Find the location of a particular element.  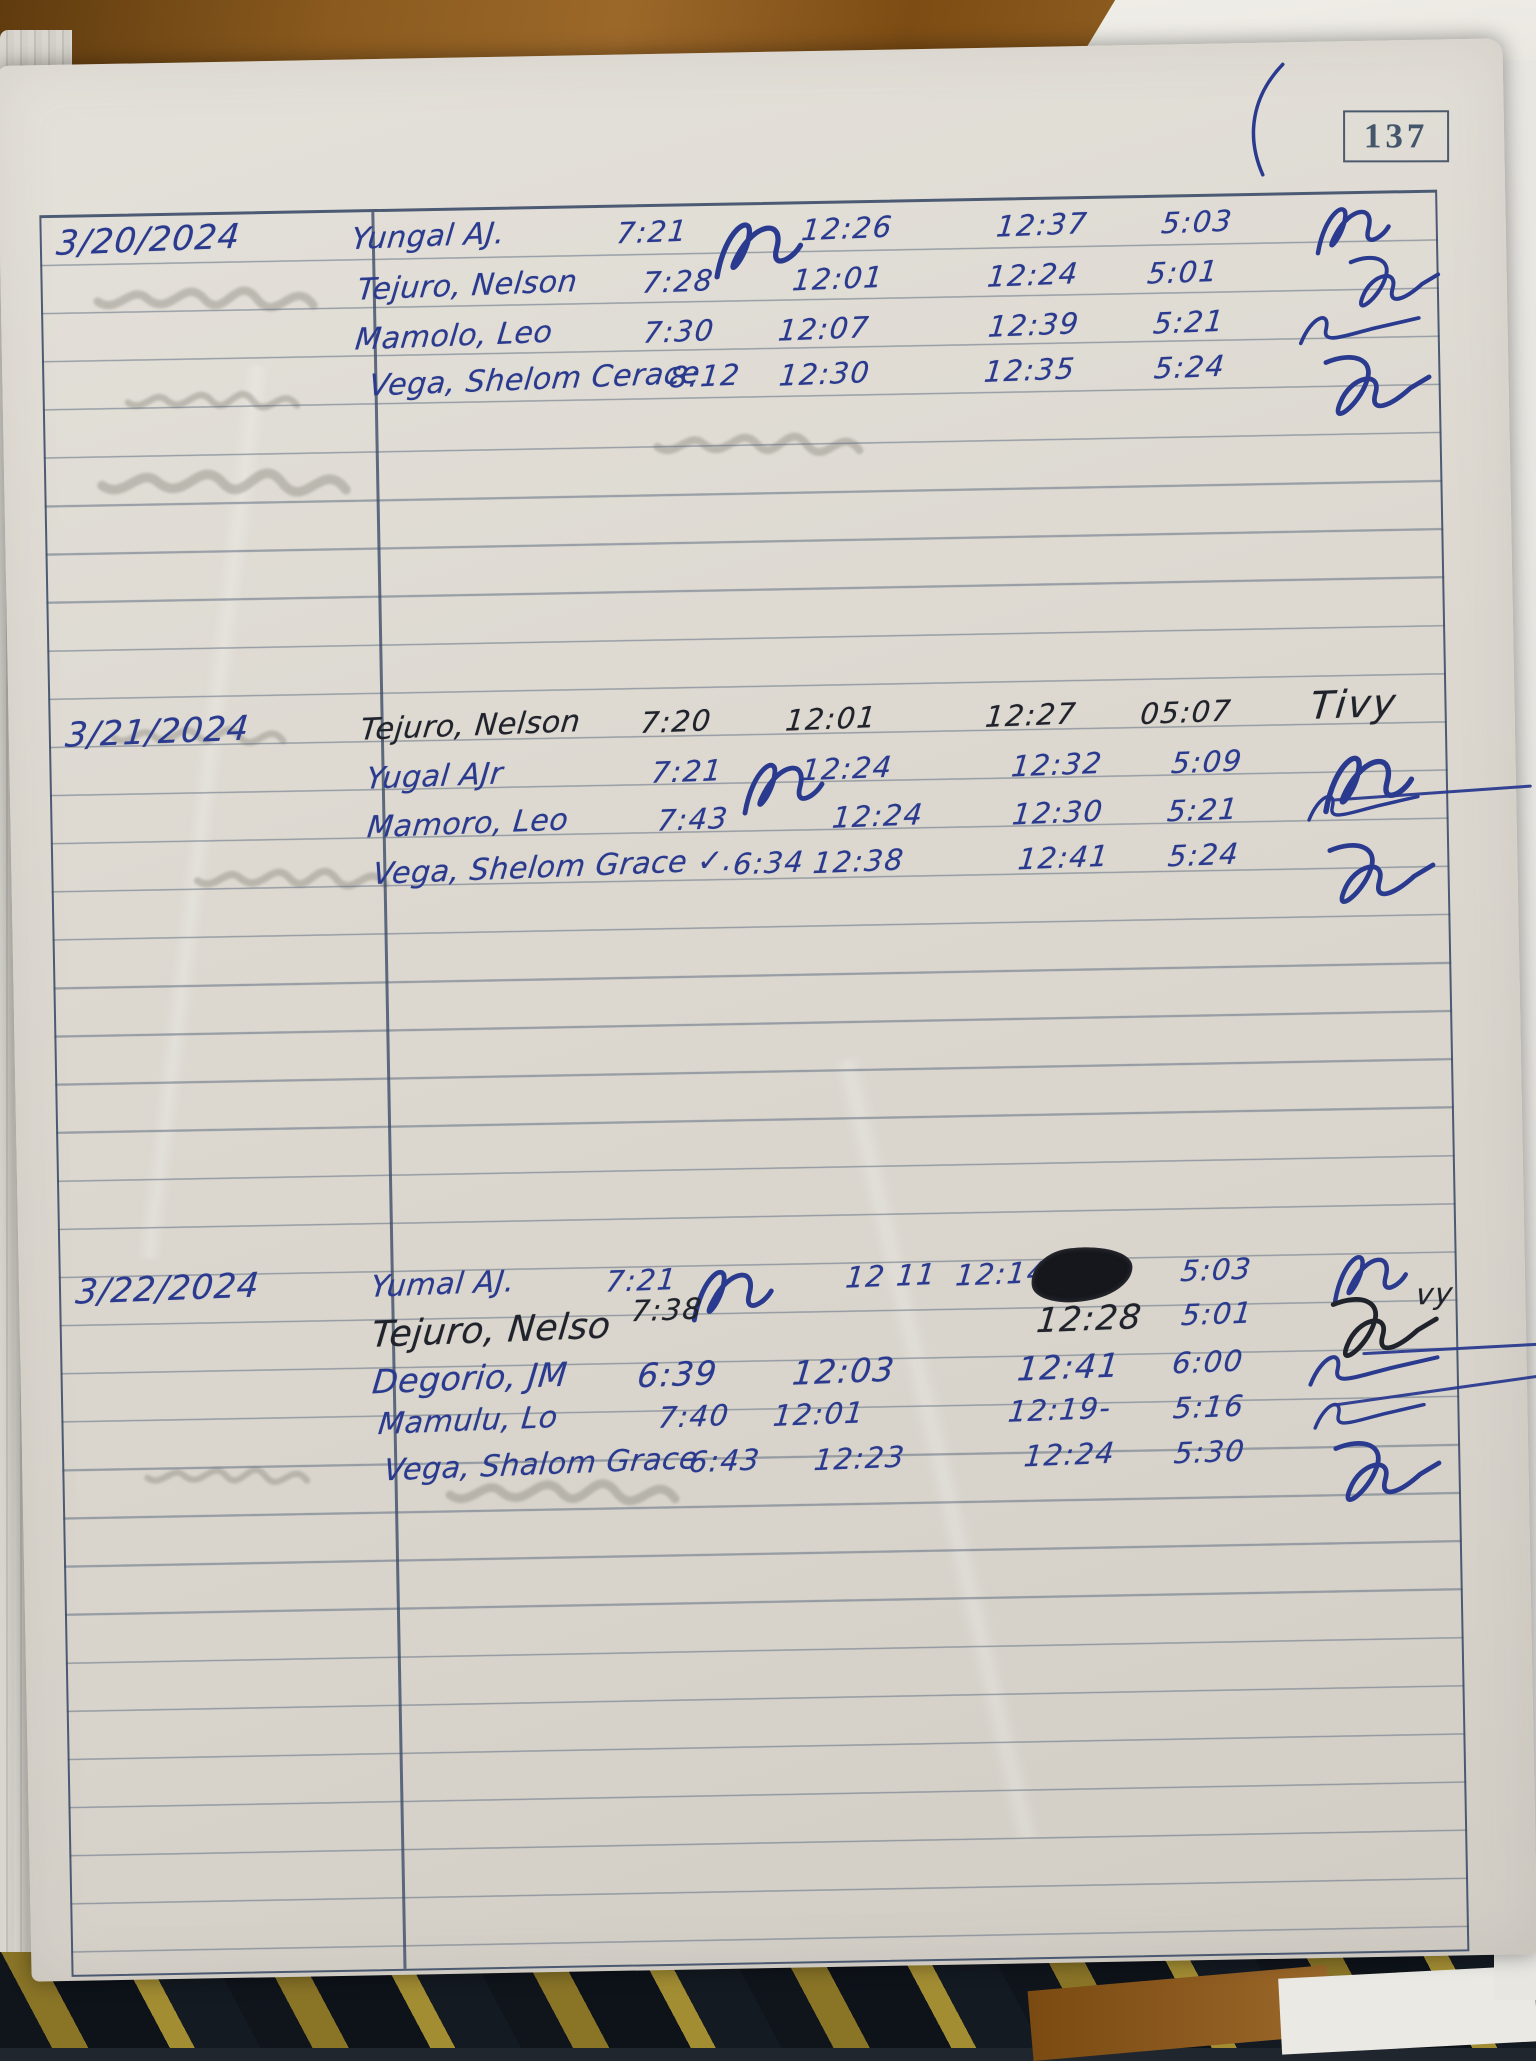

time-in: 7:20 is located at coordinates (676, 722).